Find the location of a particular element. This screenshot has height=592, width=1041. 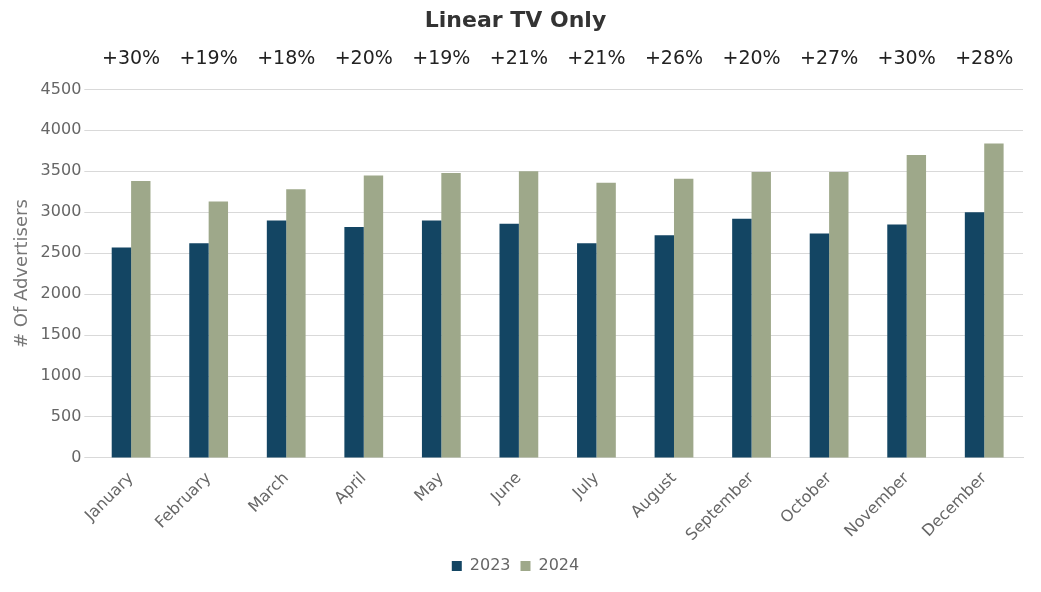

y-tick-label: 500 is located at coordinates (66, 416).